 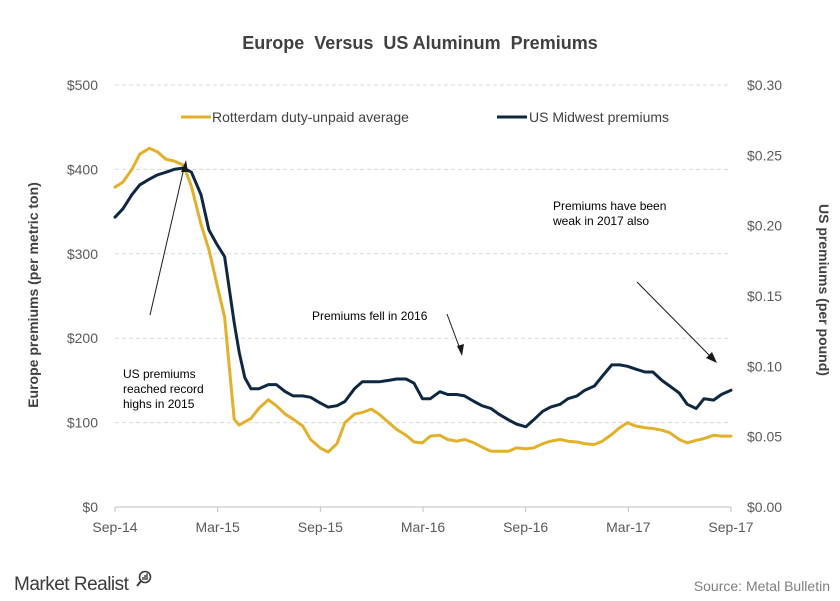 What do you see at coordinates (82, 423) in the screenshot?
I see `left-tick-label: $100` at bounding box center [82, 423].